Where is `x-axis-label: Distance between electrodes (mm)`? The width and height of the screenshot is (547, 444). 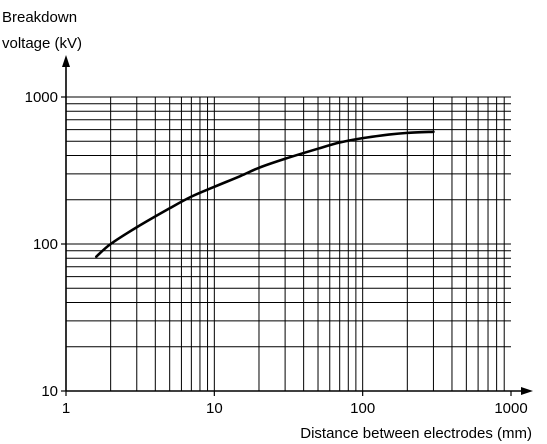 x-axis-label: Distance between electrodes (mm) is located at coordinates (416, 433).